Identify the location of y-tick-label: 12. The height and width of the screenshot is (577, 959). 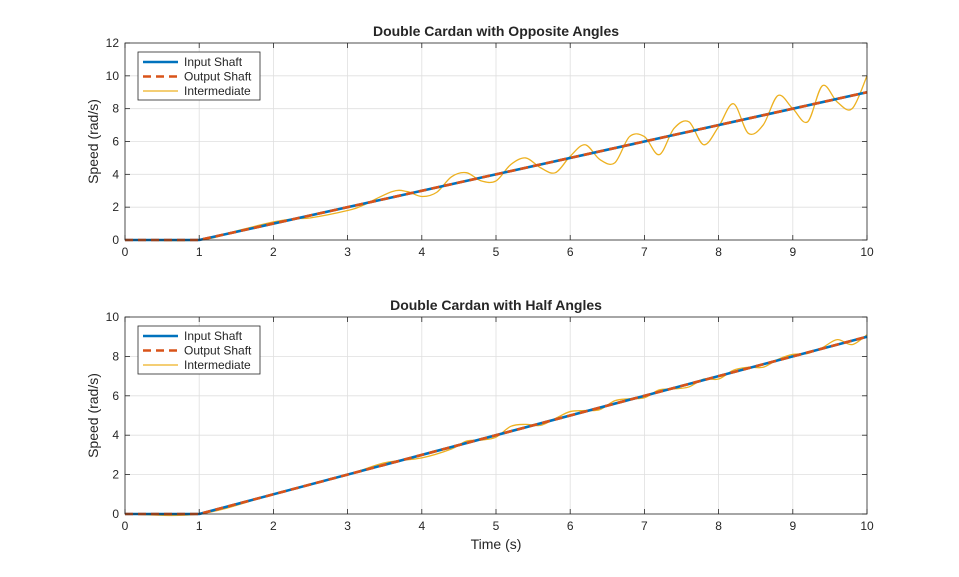
(113, 43).